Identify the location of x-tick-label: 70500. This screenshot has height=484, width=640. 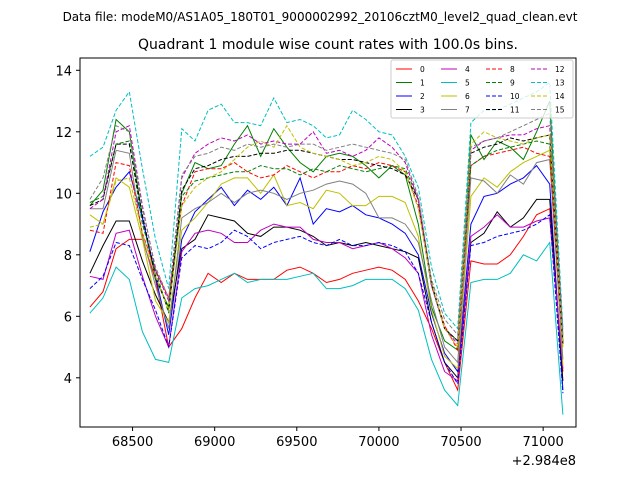
(460, 442).